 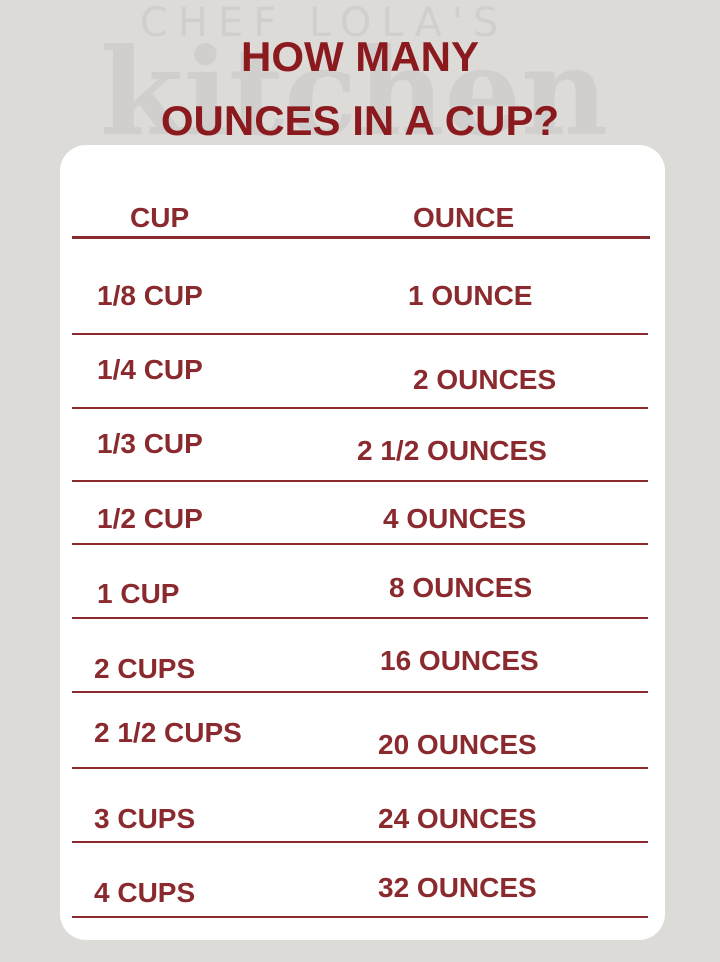 What do you see at coordinates (459, 660) in the screenshot?
I see `ounce-cell: 16 OUNCES` at bounding box center [459, 660].